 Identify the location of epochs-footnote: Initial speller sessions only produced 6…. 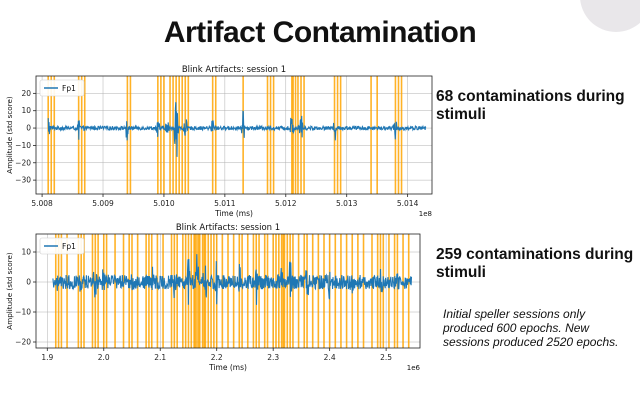
(531, 328).